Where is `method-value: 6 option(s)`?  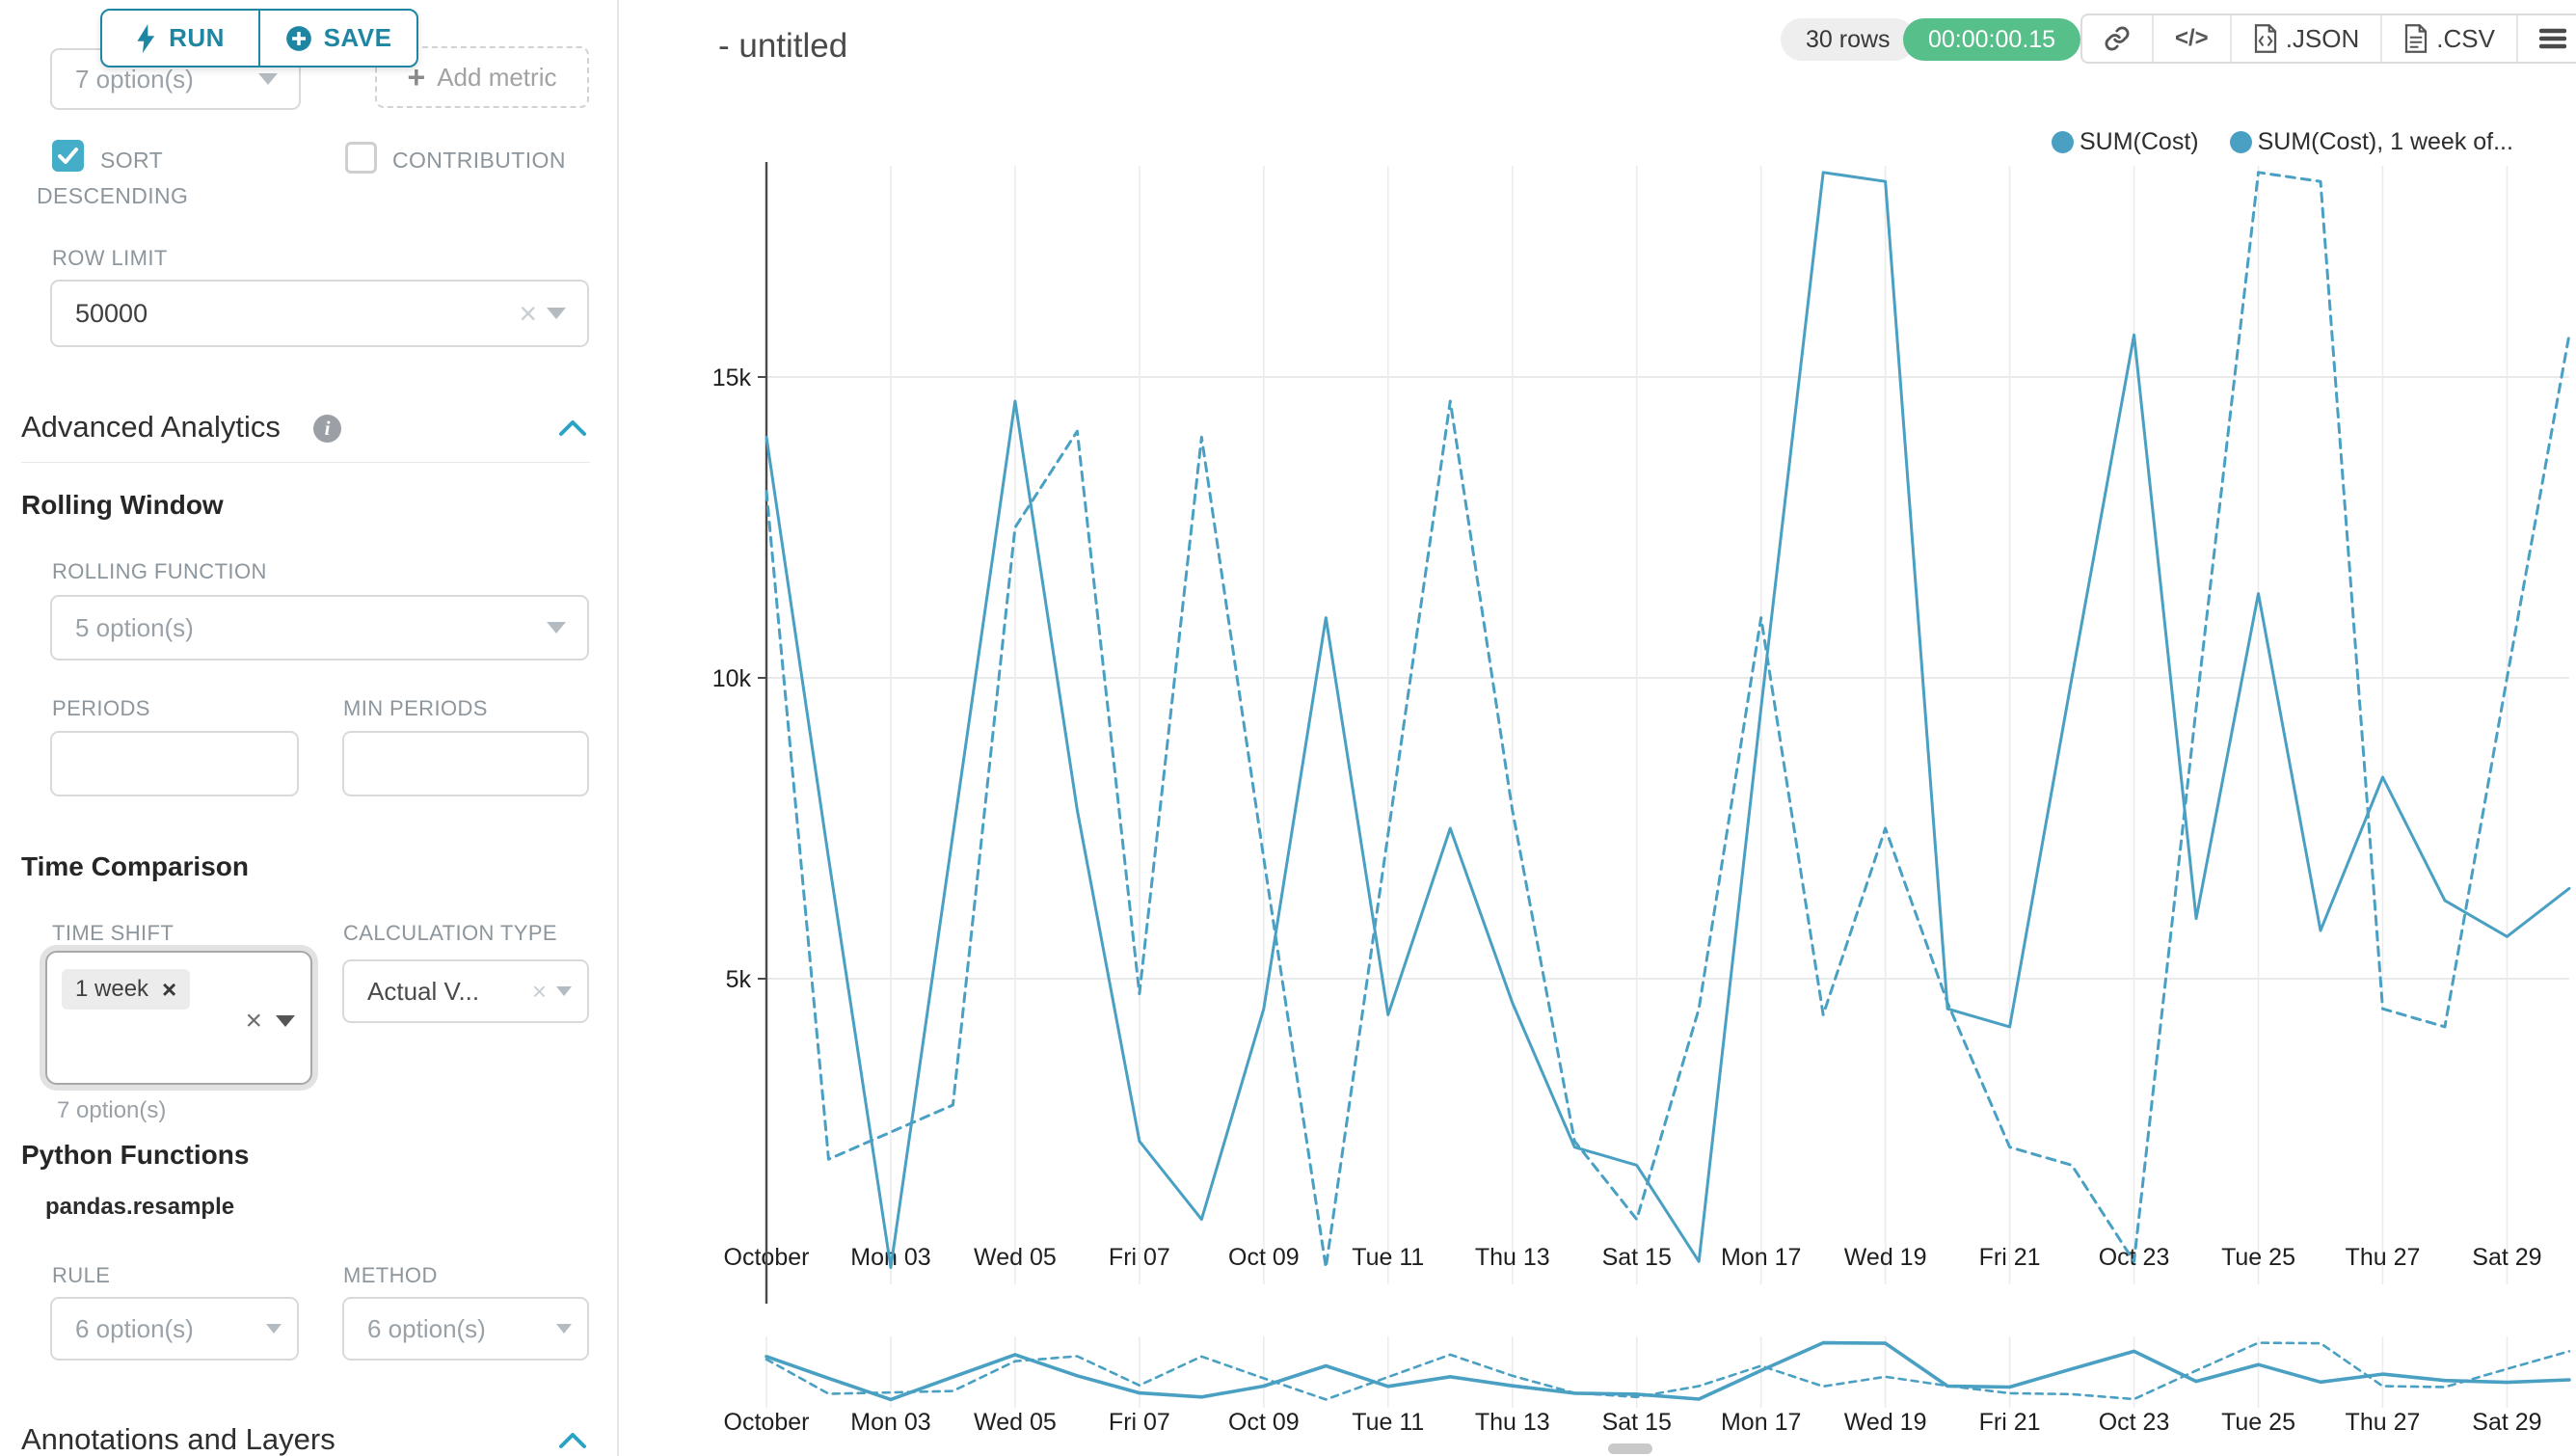 method-value: 6 option(s) is located at coordinates (427, 1328).